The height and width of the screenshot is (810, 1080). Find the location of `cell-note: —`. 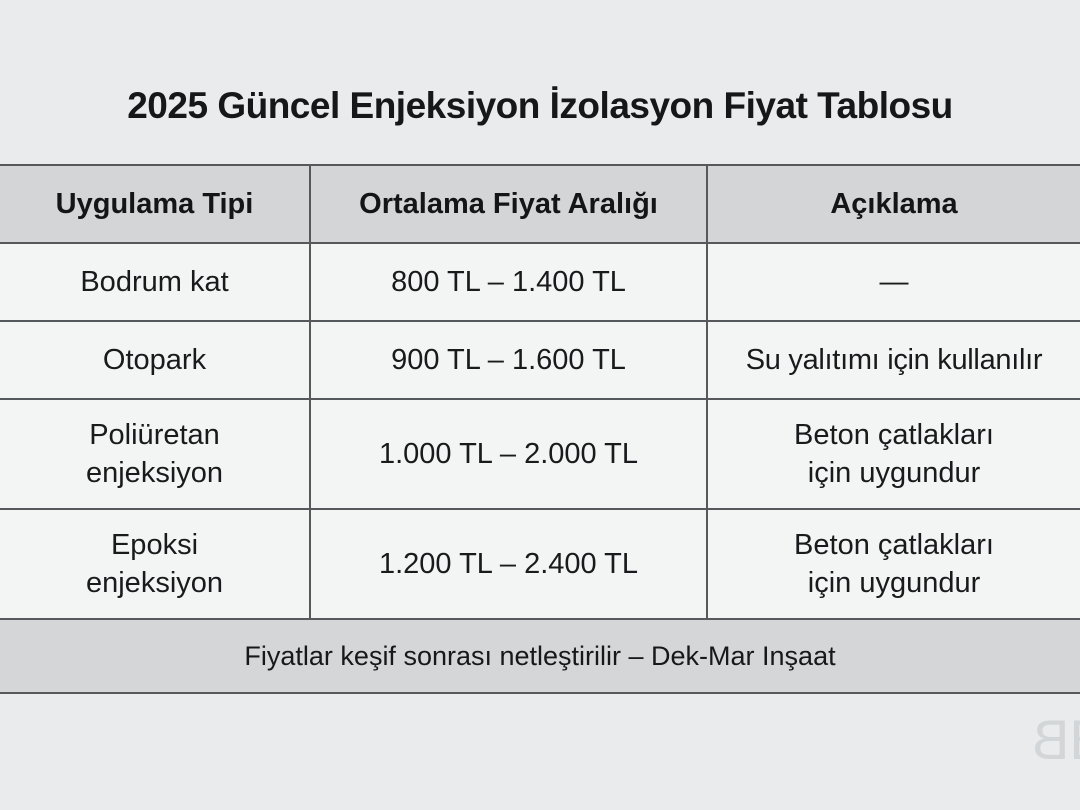

cell-note: — is located at coordinates (894, 282).